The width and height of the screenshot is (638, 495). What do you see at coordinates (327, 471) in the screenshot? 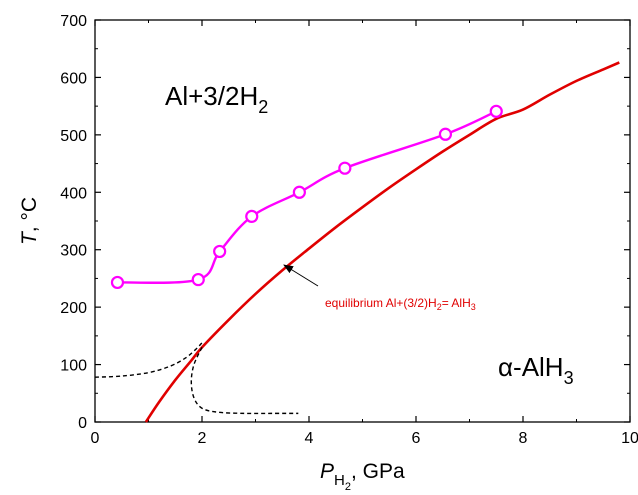
I see `x-axis-symbol: P` at bounding box center [327, 471].